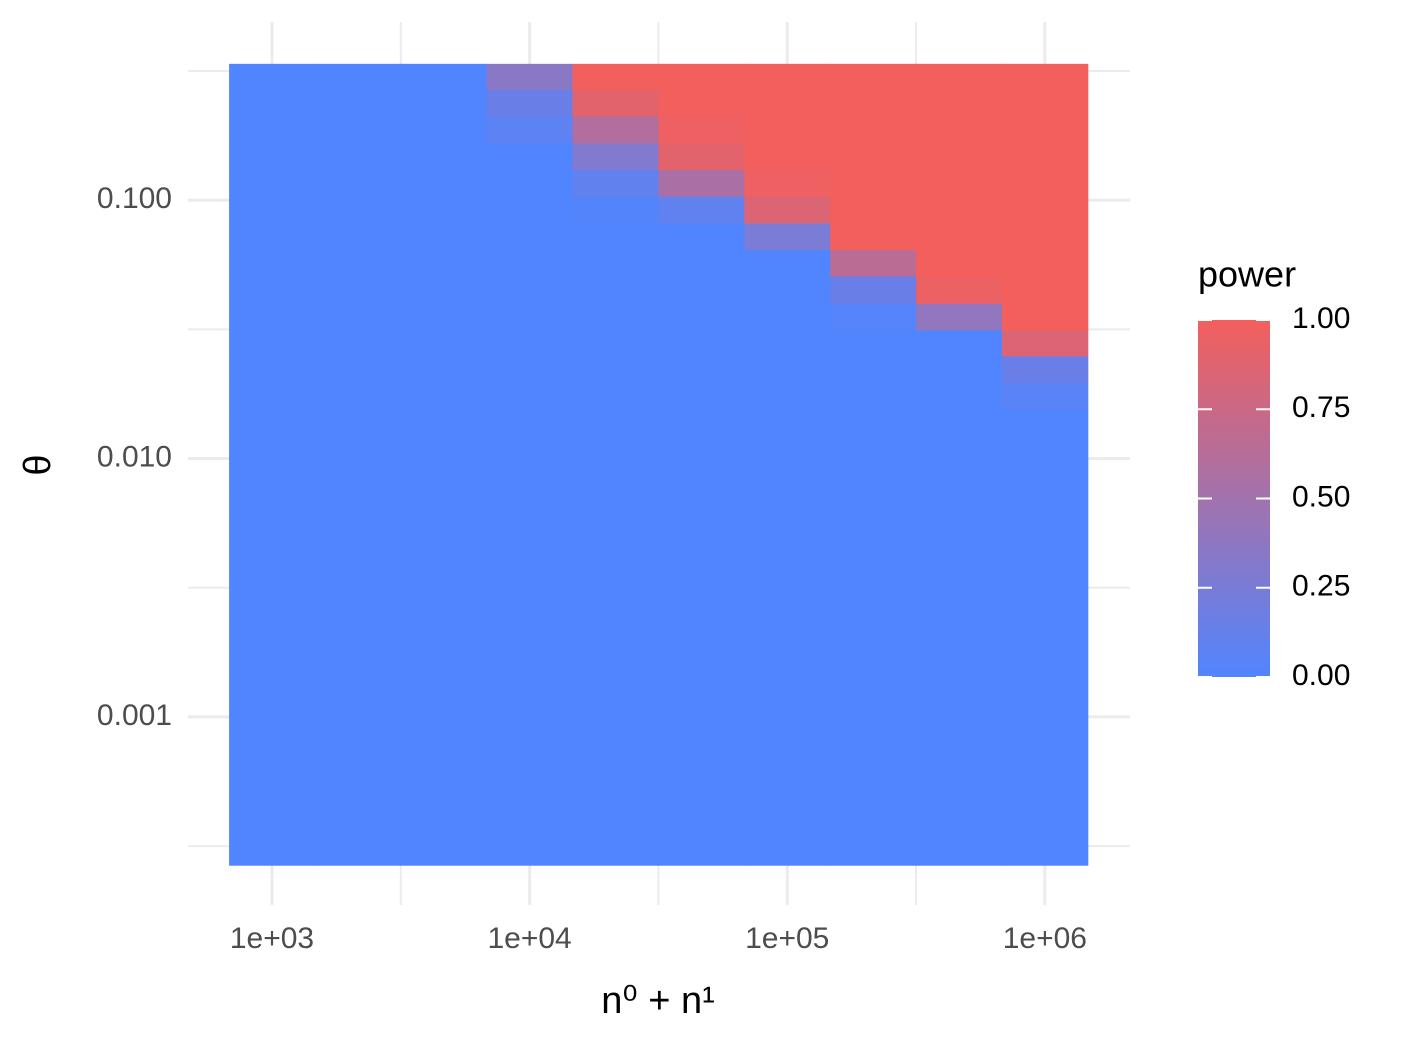 This screenshot has height=1050, width=1410. What do you see at coordinates (1247, 274) in the screenshot?
I see `legend-title: power` at bounding box center [1247, 274].